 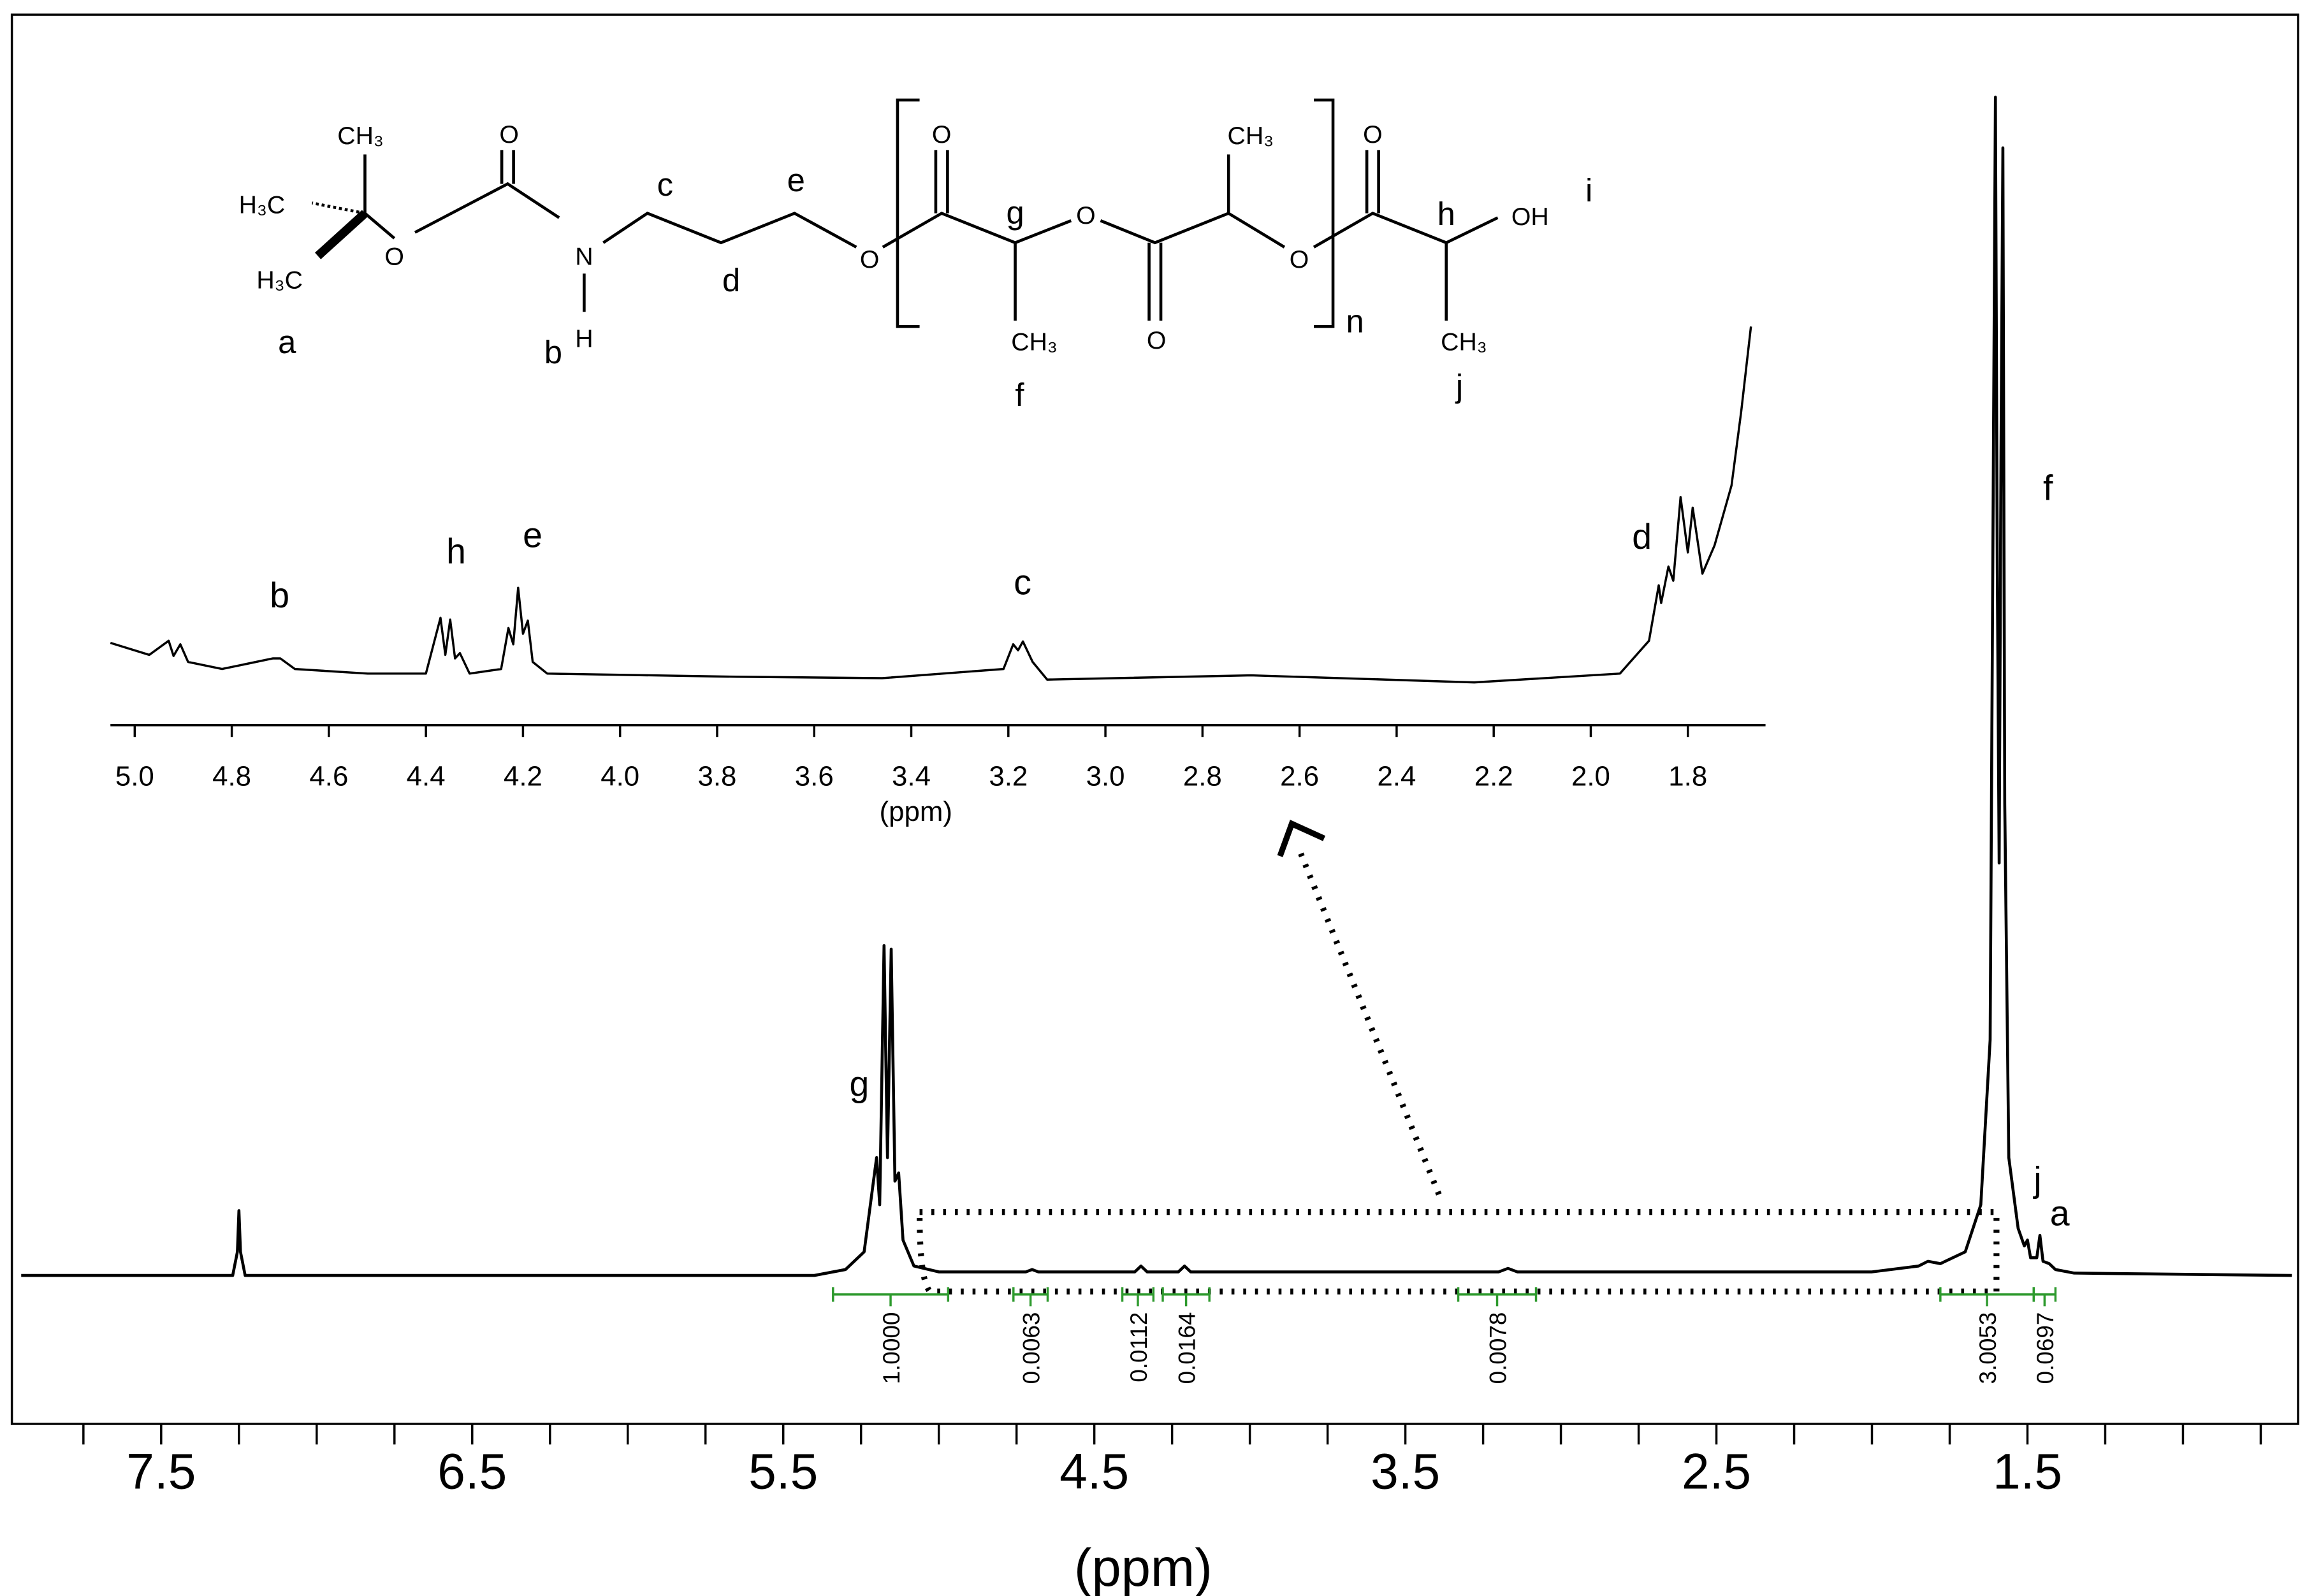 What do you see at coordinates (796, 180) in the screenshot?
I see `structure-label: e` at bounding box center [796, 180].